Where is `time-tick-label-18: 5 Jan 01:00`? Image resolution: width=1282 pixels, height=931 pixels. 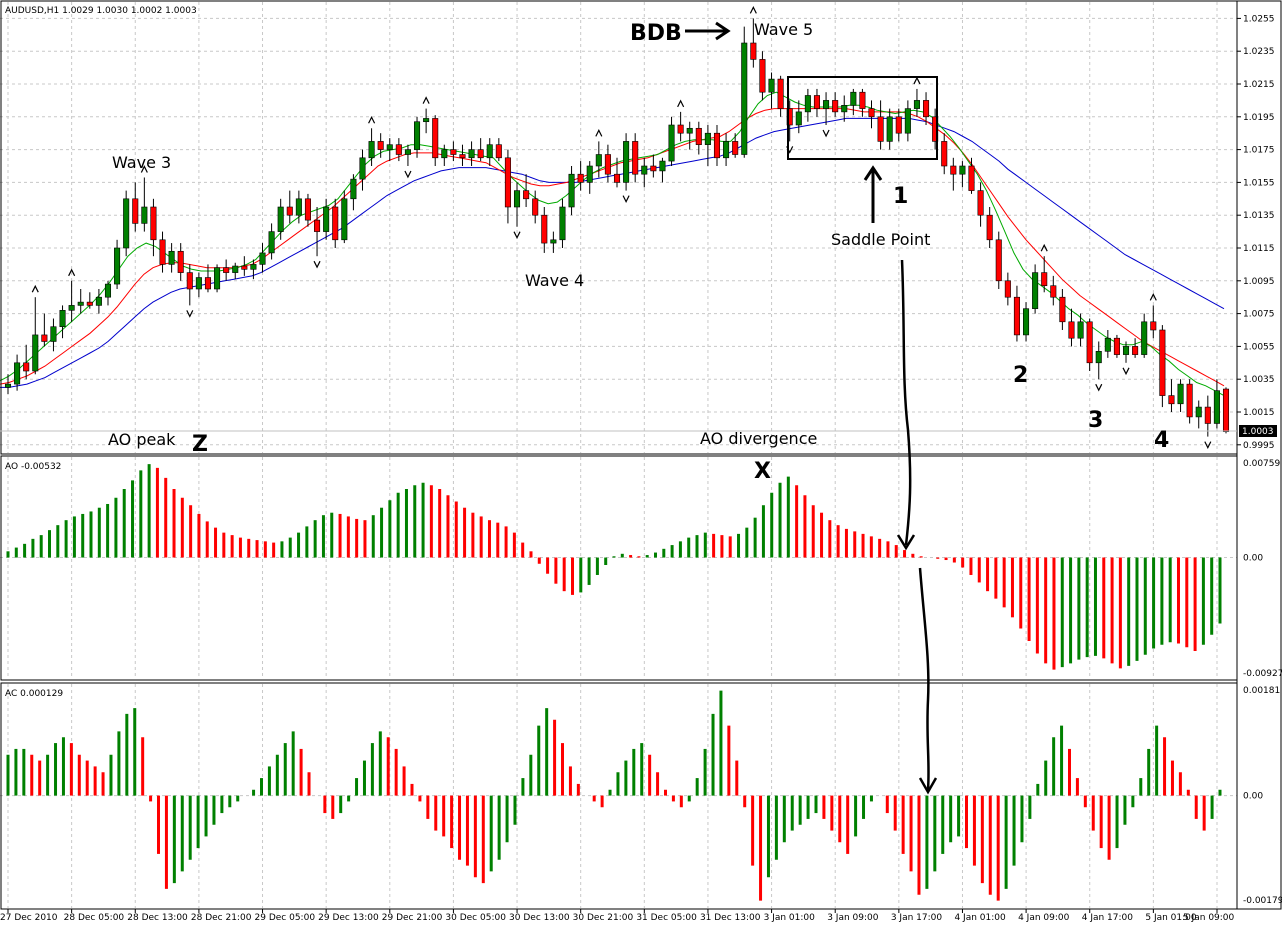
time-tick-label-18: 5 Jan 01:00 is located at coordinates (1171, 918).